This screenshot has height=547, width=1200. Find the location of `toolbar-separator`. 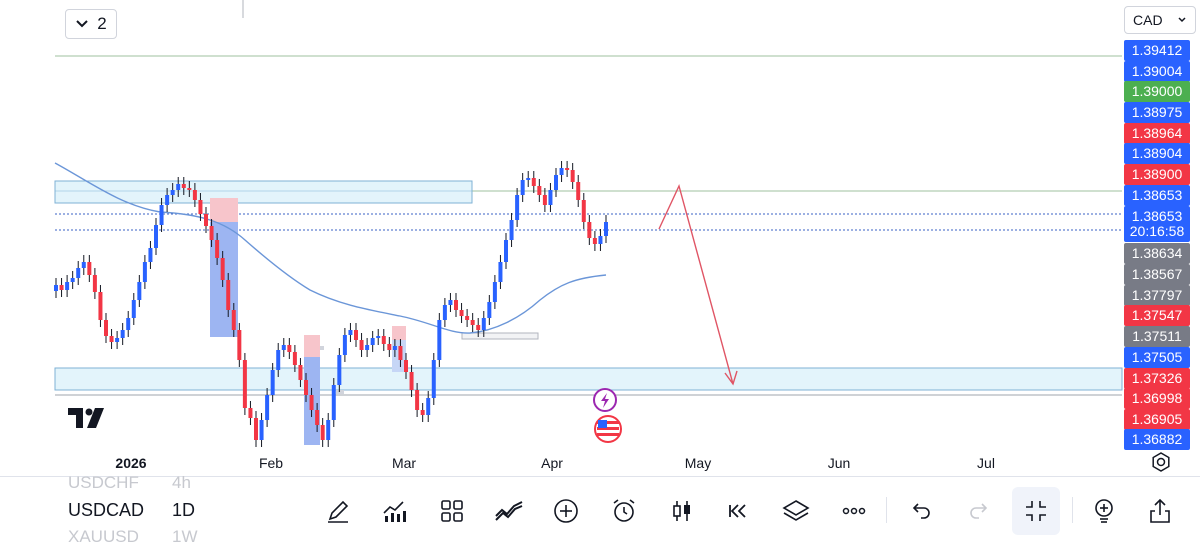

toolbar-separator is located at coordinates (1072, 510).